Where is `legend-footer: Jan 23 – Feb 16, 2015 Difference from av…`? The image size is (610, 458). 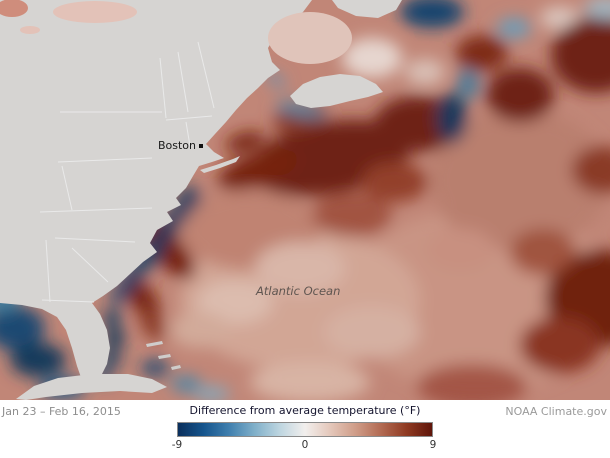
legend-footer: Jan 23 – Feb 16, 2015 Difference from av… is located at coordinates (305, 429).